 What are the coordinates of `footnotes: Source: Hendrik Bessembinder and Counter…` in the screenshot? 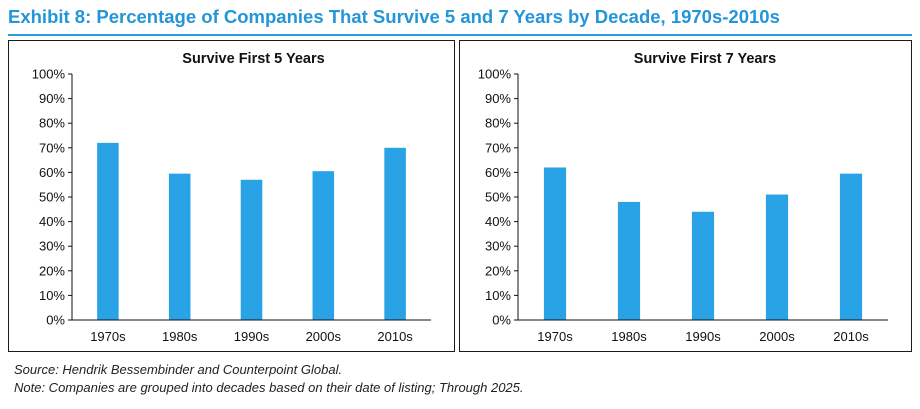 It's located at (269, 379).